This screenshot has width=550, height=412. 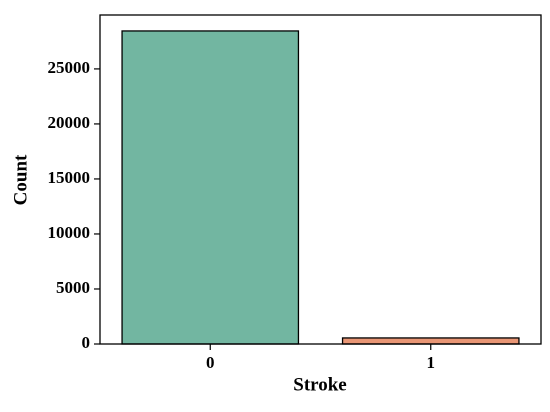 What do you see at coordinates (69, 67) in the screenshot?
I see `y-tick-label: 25000` at bounding box center [69, 67].